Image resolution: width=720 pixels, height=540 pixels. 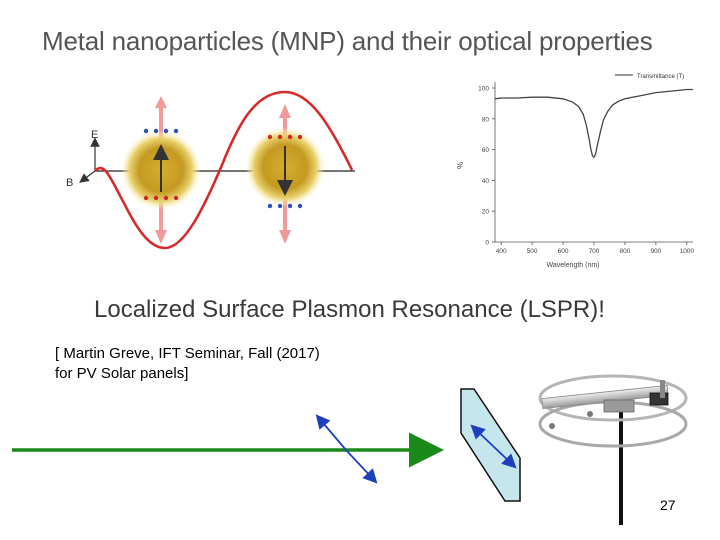 I want to click on panel-arrow, so click(x=482, y=435).